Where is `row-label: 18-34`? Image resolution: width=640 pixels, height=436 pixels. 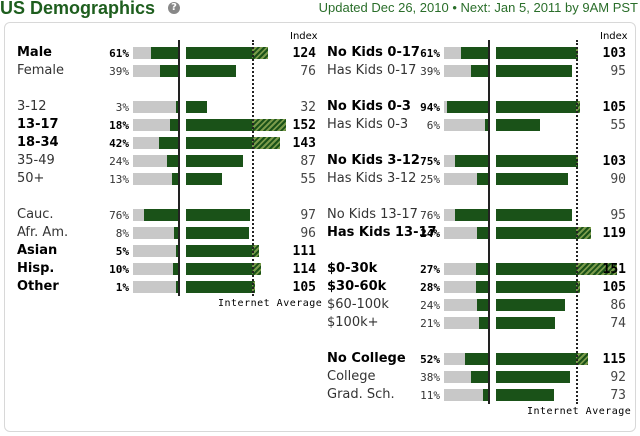 row-label: 18-34 is located at coordinates (38, 142).